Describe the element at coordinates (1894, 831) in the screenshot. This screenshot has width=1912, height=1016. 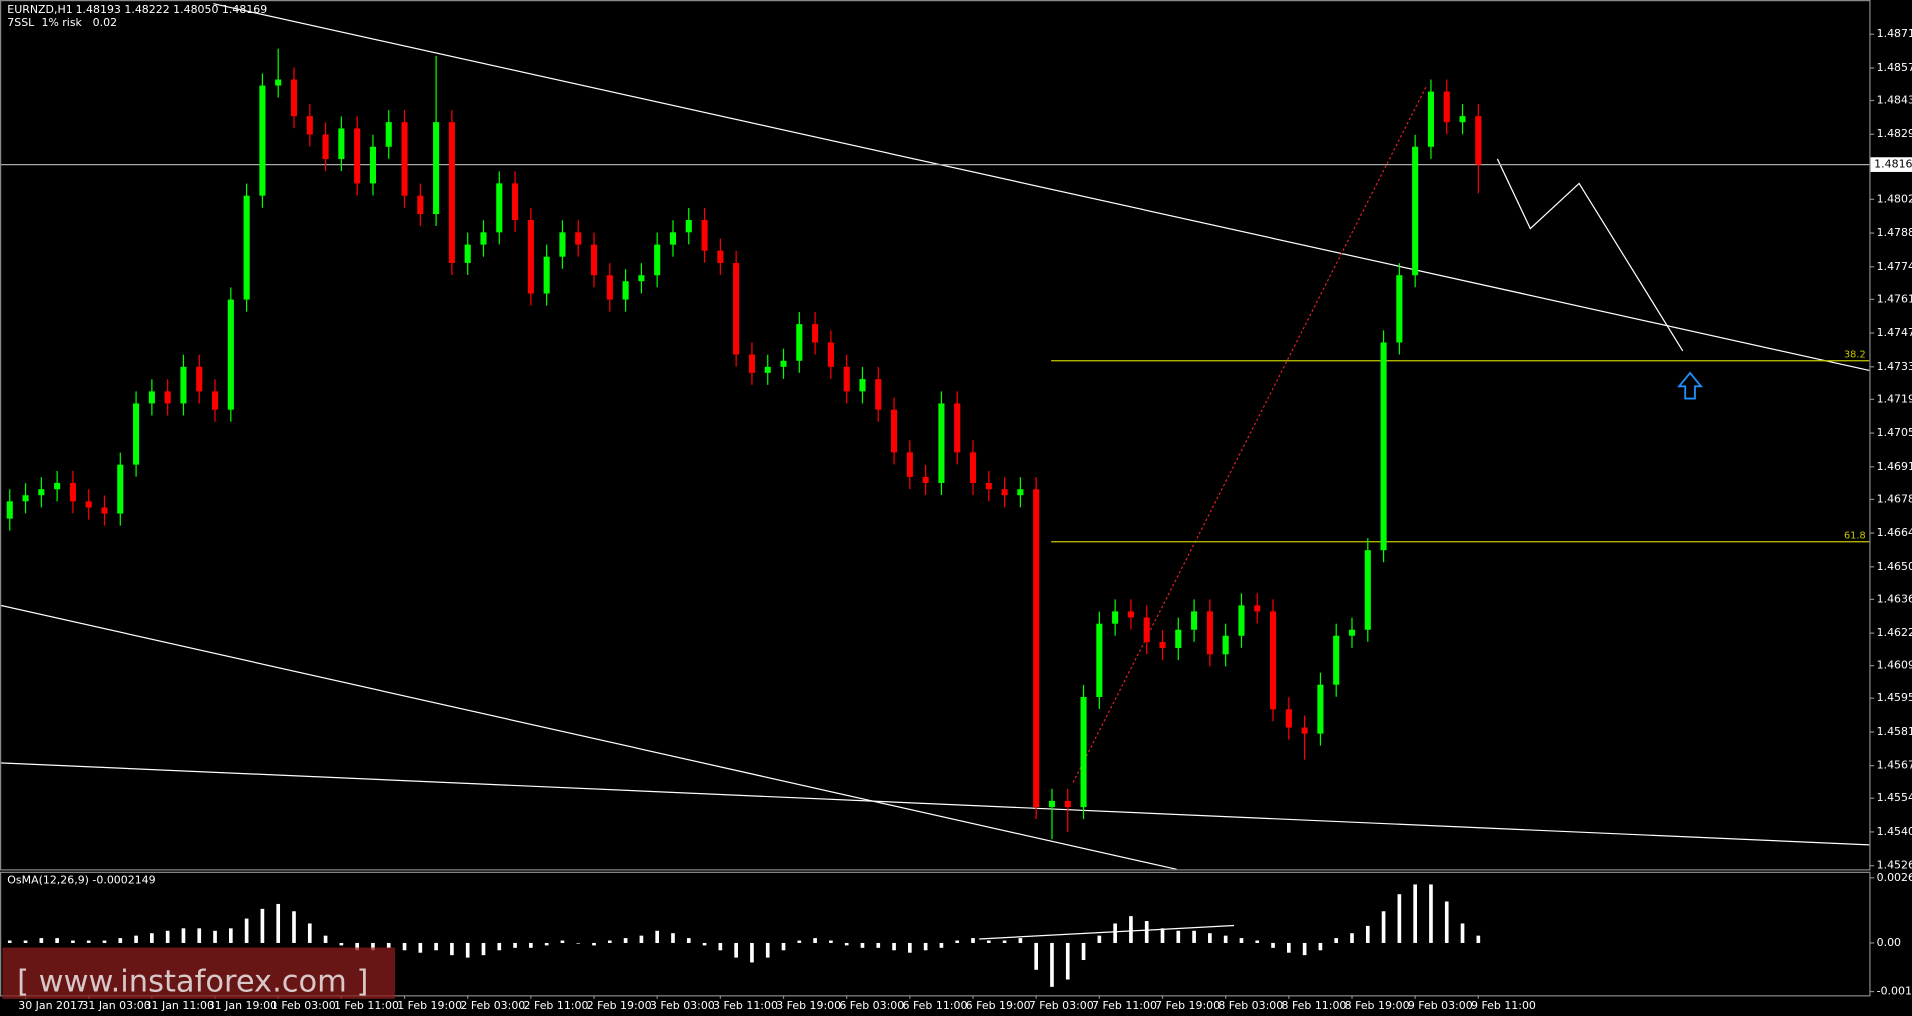
I see `y-tick-label: 1.45400` at that location.